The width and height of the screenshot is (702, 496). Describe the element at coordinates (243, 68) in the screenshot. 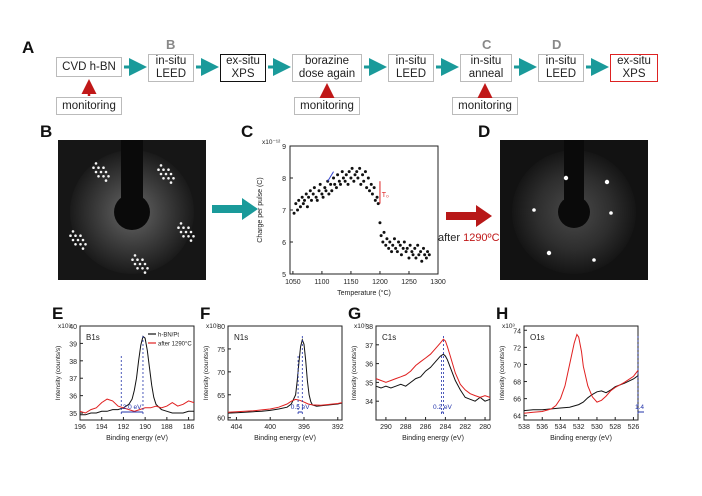

I see `flow-step-exsitu-xps-1: ex-situ XPS` at that location.